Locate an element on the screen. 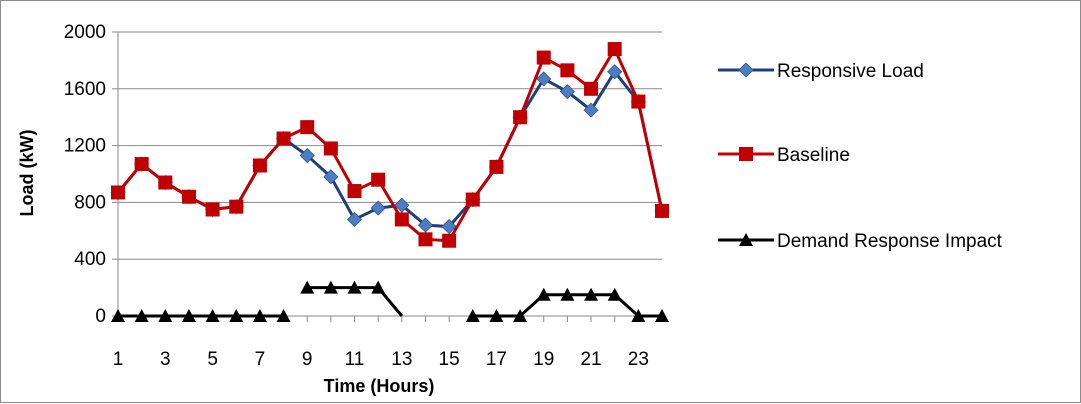 The height and width of the screenshot is (404, 1081). x-tick-label: 3 is located at coordinates (165, 359).